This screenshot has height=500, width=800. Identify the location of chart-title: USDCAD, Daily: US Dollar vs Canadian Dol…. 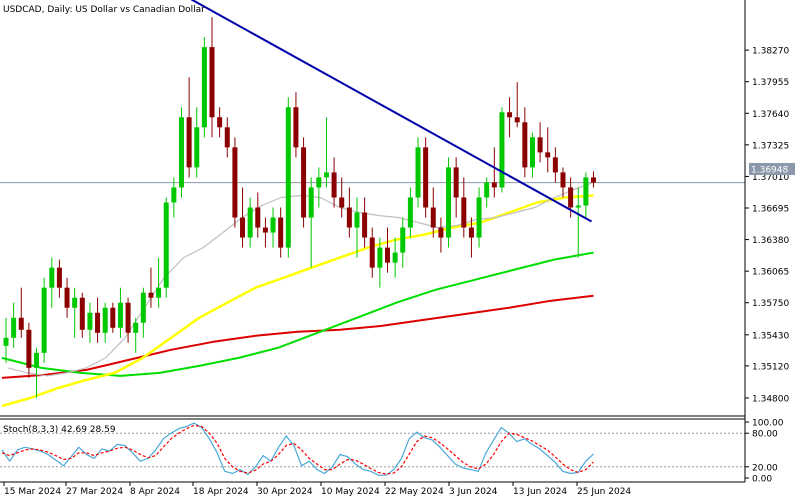
(104, 10).